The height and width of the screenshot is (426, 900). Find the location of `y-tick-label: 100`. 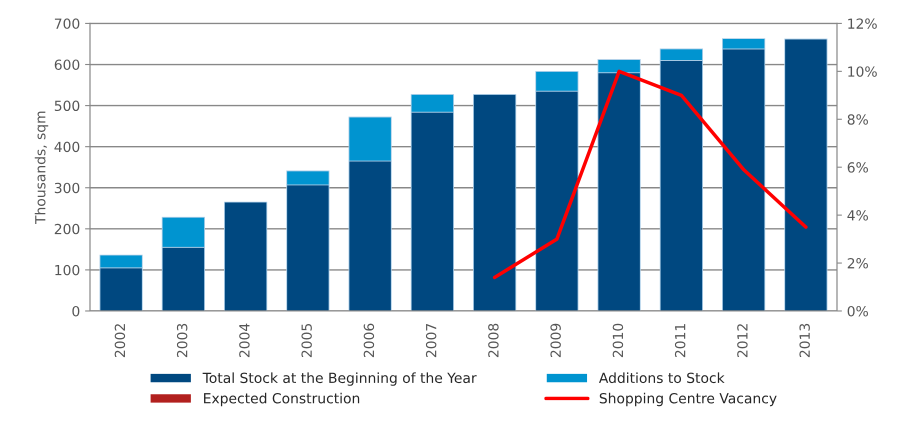

y-tick-label: 100 is located at coordinates (67, 270).